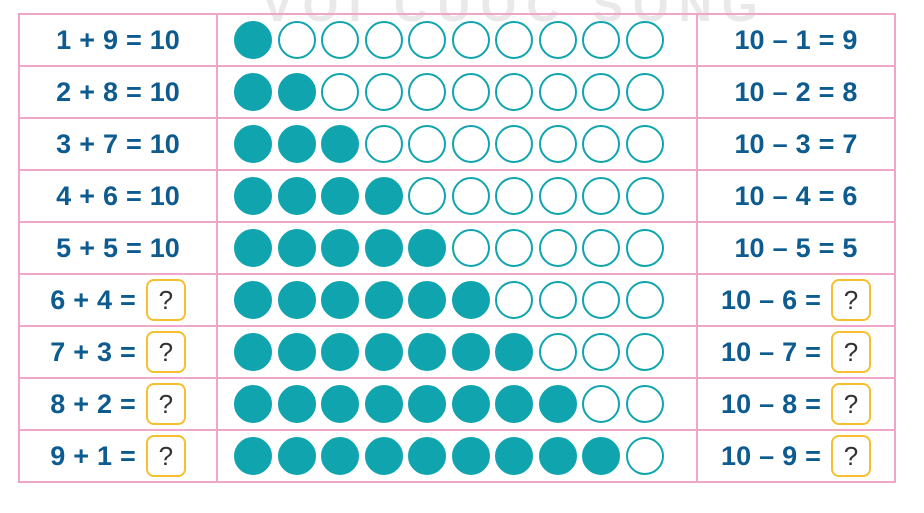 This screenshot has width=924, height=513. What do you see at coordinates (457, 196) in the screenshot?
I see `table-row: 4 +6 = 10 10–4 = 6` at bounding box center [457, 196].